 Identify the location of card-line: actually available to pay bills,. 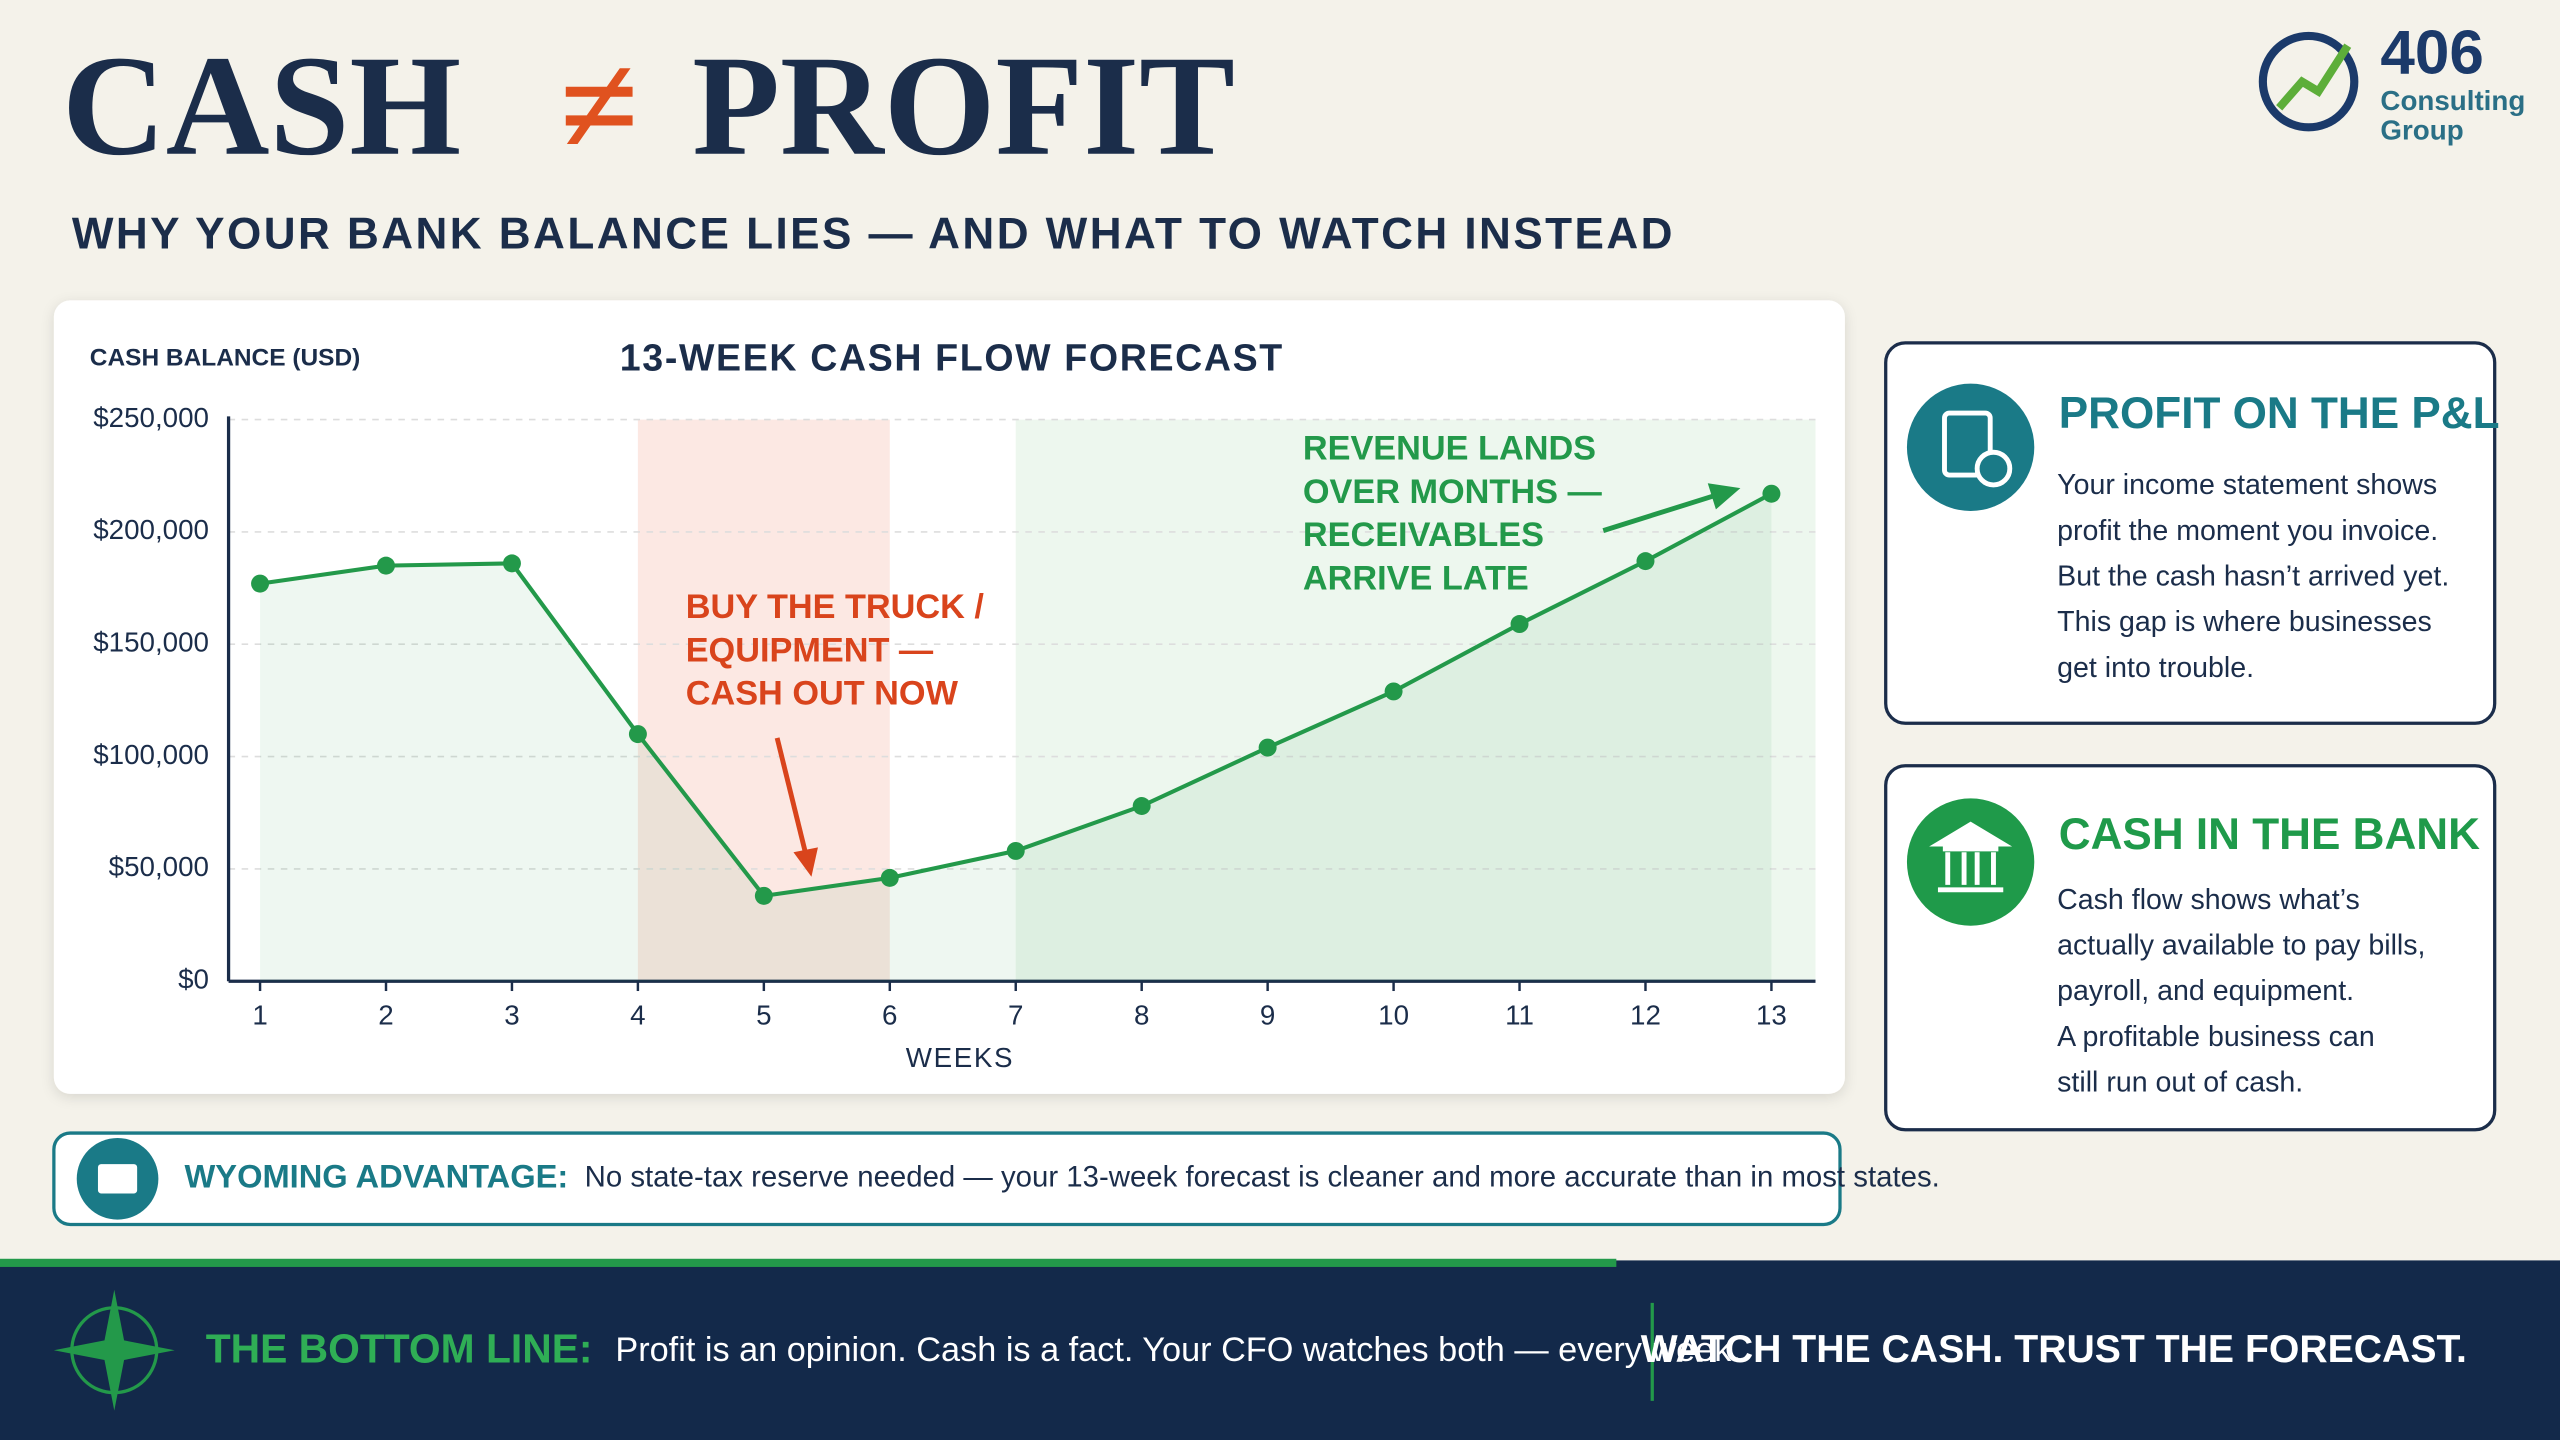
(2241, 945).